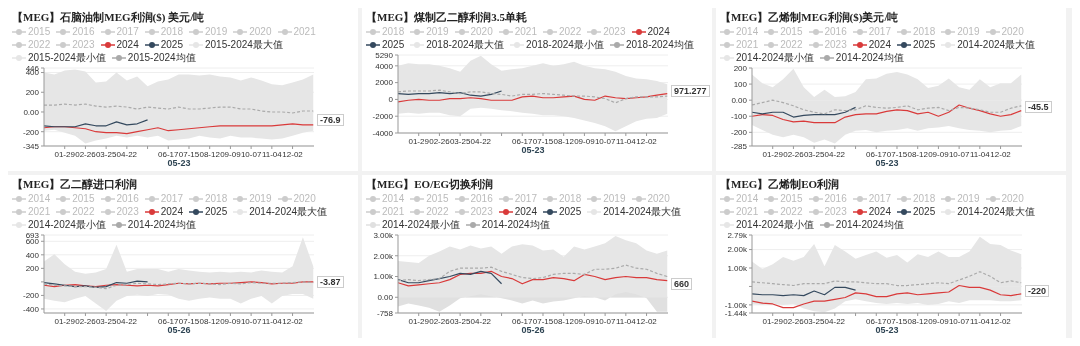 Image resolution: width=1080 pixels, height=346 pixels. Describe the element at coordinates (31, 296) in the screenshot. I see `y-tick-label: -200` at that location.